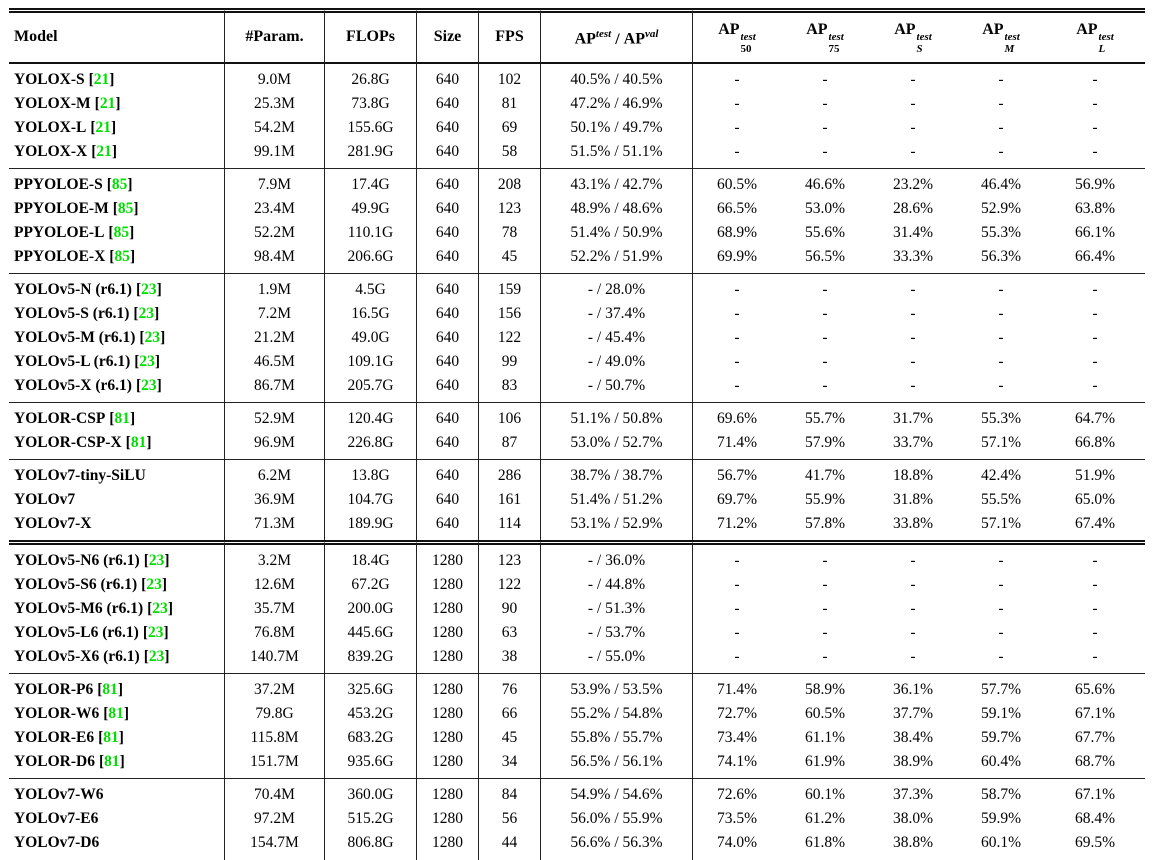 The height and width of the screenshot is (860, 1154). What do you see at coordinates (617, 687) in the screenshot?
I see `cell-ap-testval: 53.9% / 53.5%` at bounding box center [617, 687].